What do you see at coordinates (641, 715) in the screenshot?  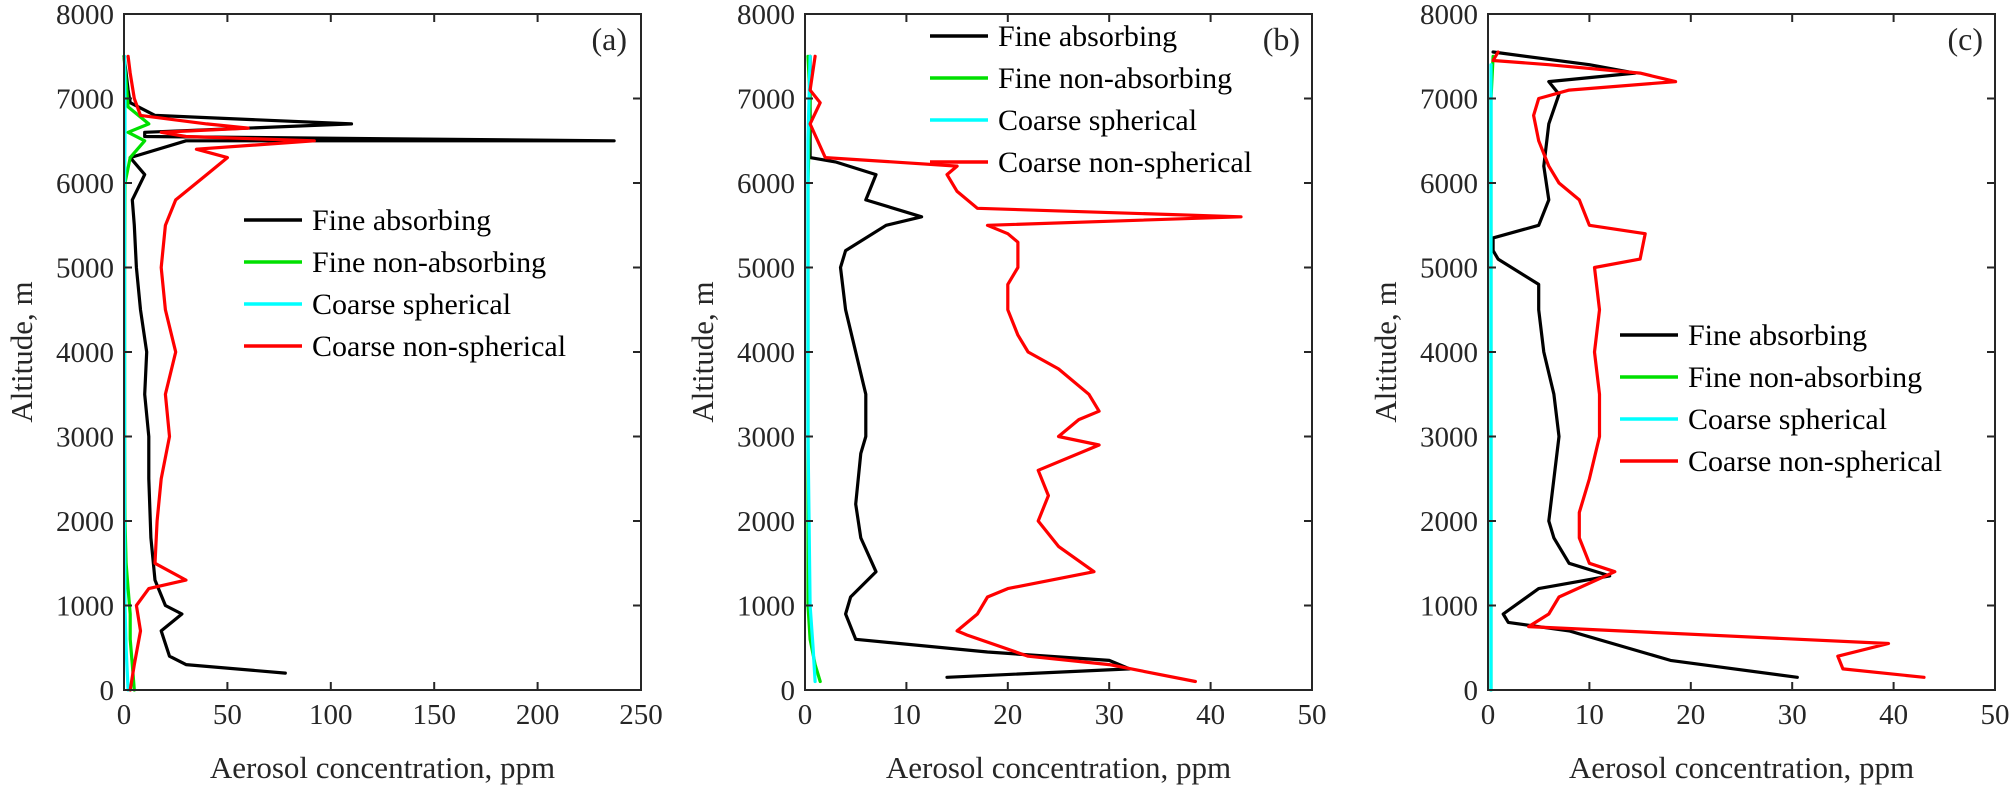 I see `x-tick-label: 250` at bounding box center [641, 715].